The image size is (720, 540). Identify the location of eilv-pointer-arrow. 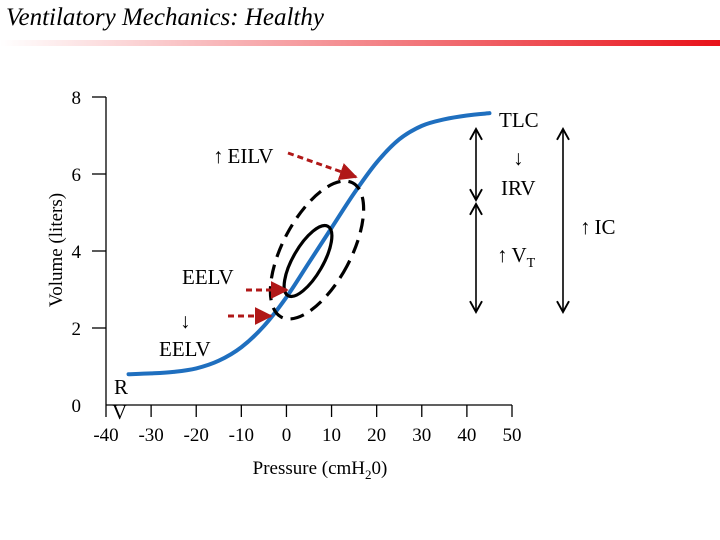
(322, 166).